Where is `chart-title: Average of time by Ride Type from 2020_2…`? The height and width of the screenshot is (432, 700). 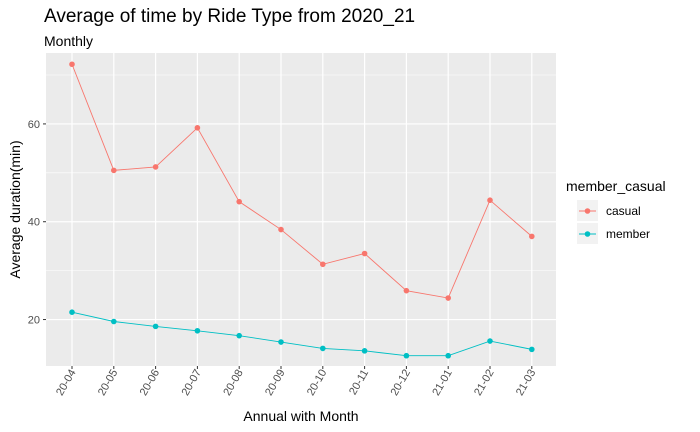
chart-title: Average of time by Ride Type from 2020_2… is located at coordinates (230, 16).